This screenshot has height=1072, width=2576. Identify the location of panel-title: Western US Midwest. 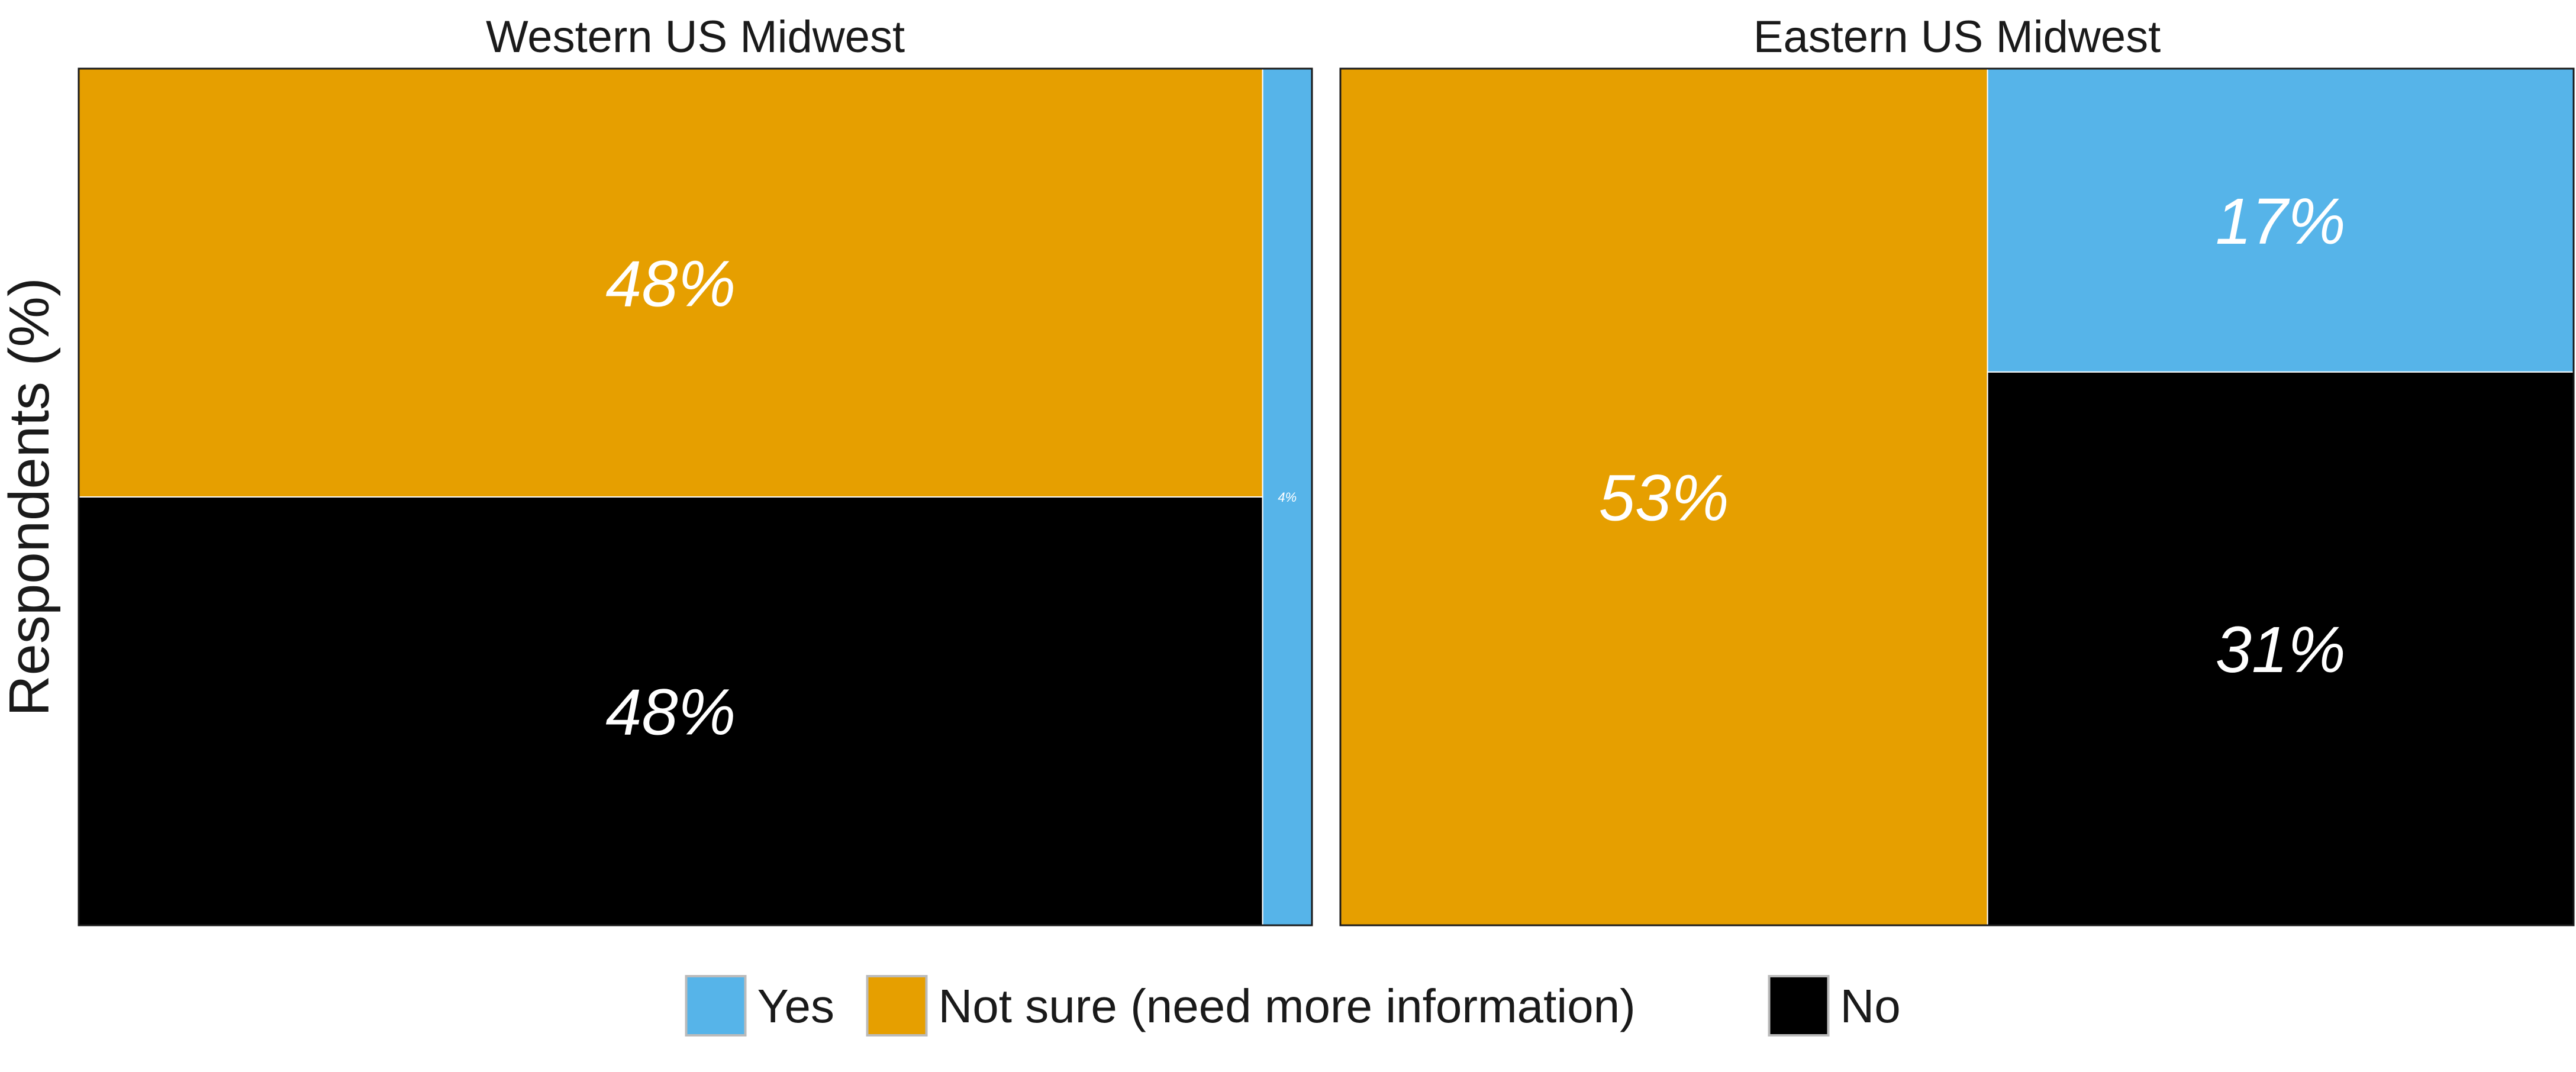
(695, 37).